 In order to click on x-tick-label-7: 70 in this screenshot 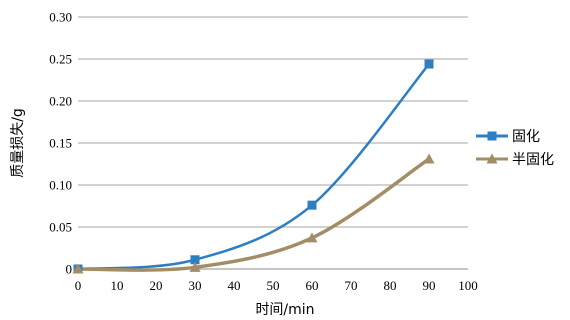, I will do `click(351, 285)`.